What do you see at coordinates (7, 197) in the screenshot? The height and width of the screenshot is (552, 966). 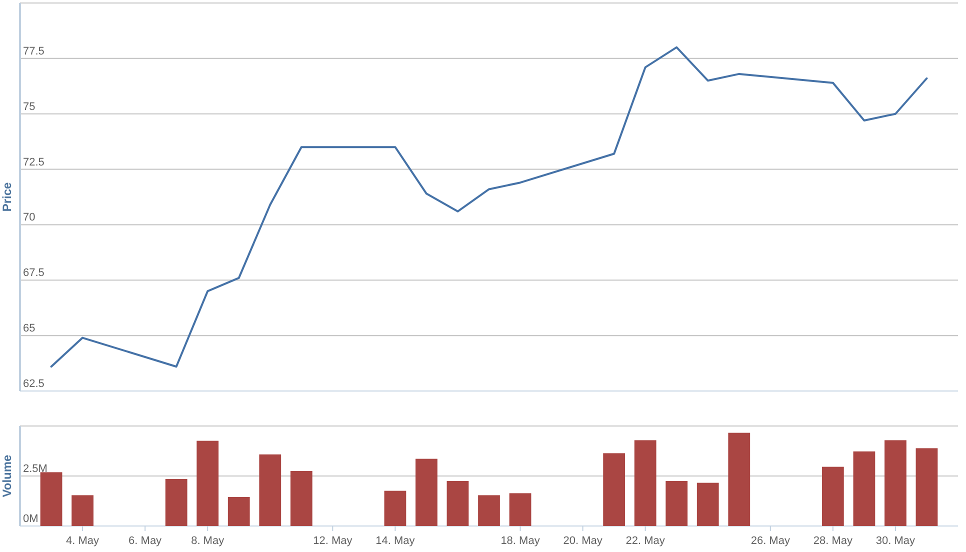 I see `y-axis-title: Price` at bounding box center [7, 197].